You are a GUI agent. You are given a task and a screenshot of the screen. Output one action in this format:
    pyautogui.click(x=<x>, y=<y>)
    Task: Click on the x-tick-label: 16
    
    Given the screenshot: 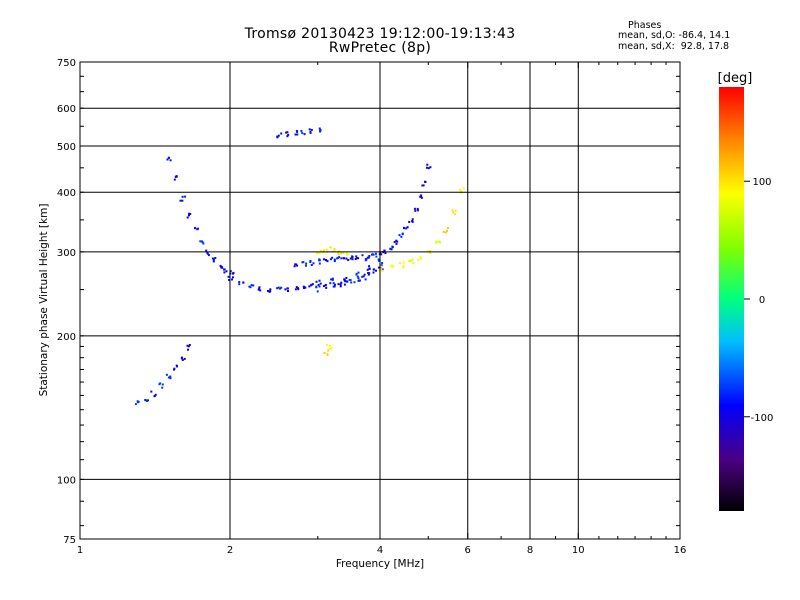 What is the action you would take?
    pyautogui.click(x=680, y=550)
    